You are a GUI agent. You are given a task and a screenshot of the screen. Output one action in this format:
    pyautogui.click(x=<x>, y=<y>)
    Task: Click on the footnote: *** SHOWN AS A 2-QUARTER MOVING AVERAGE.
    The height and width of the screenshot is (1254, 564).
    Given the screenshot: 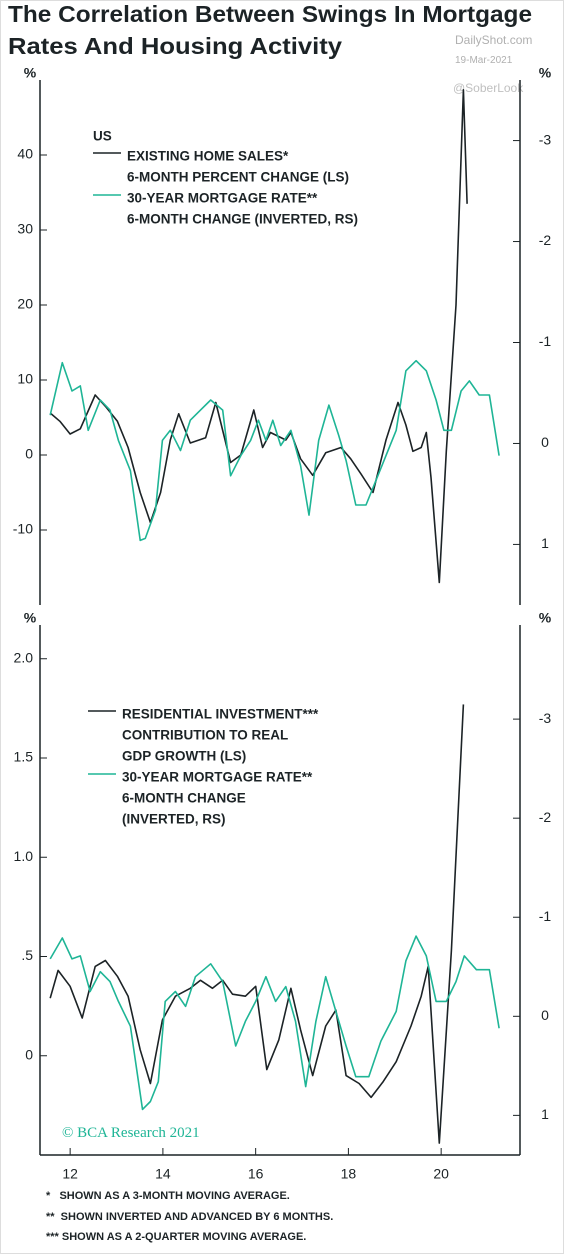 What is the action you would take?
    pyautogui.click(x=176, y=1237)
    